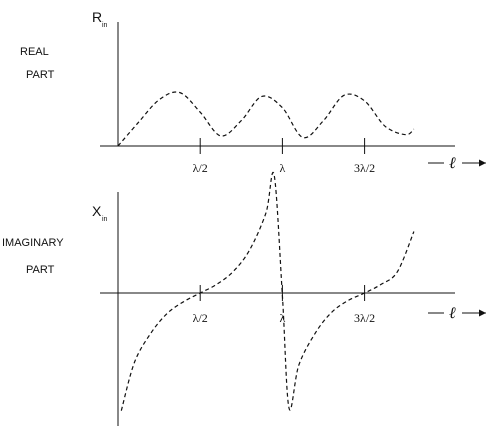 The height and width of the screenshot is (430, 500). I want to click on r-in-x-tick-label-1: λ, so click(282, 168).